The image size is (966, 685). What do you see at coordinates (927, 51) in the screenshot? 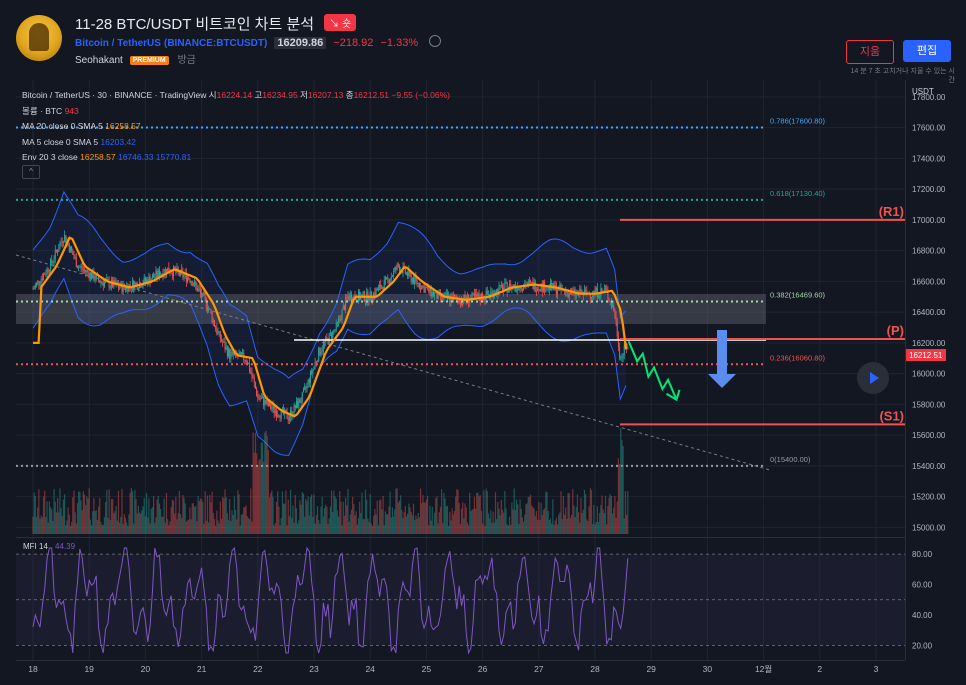
I see `edit-button: 편집` at bounding box center [927, 51].